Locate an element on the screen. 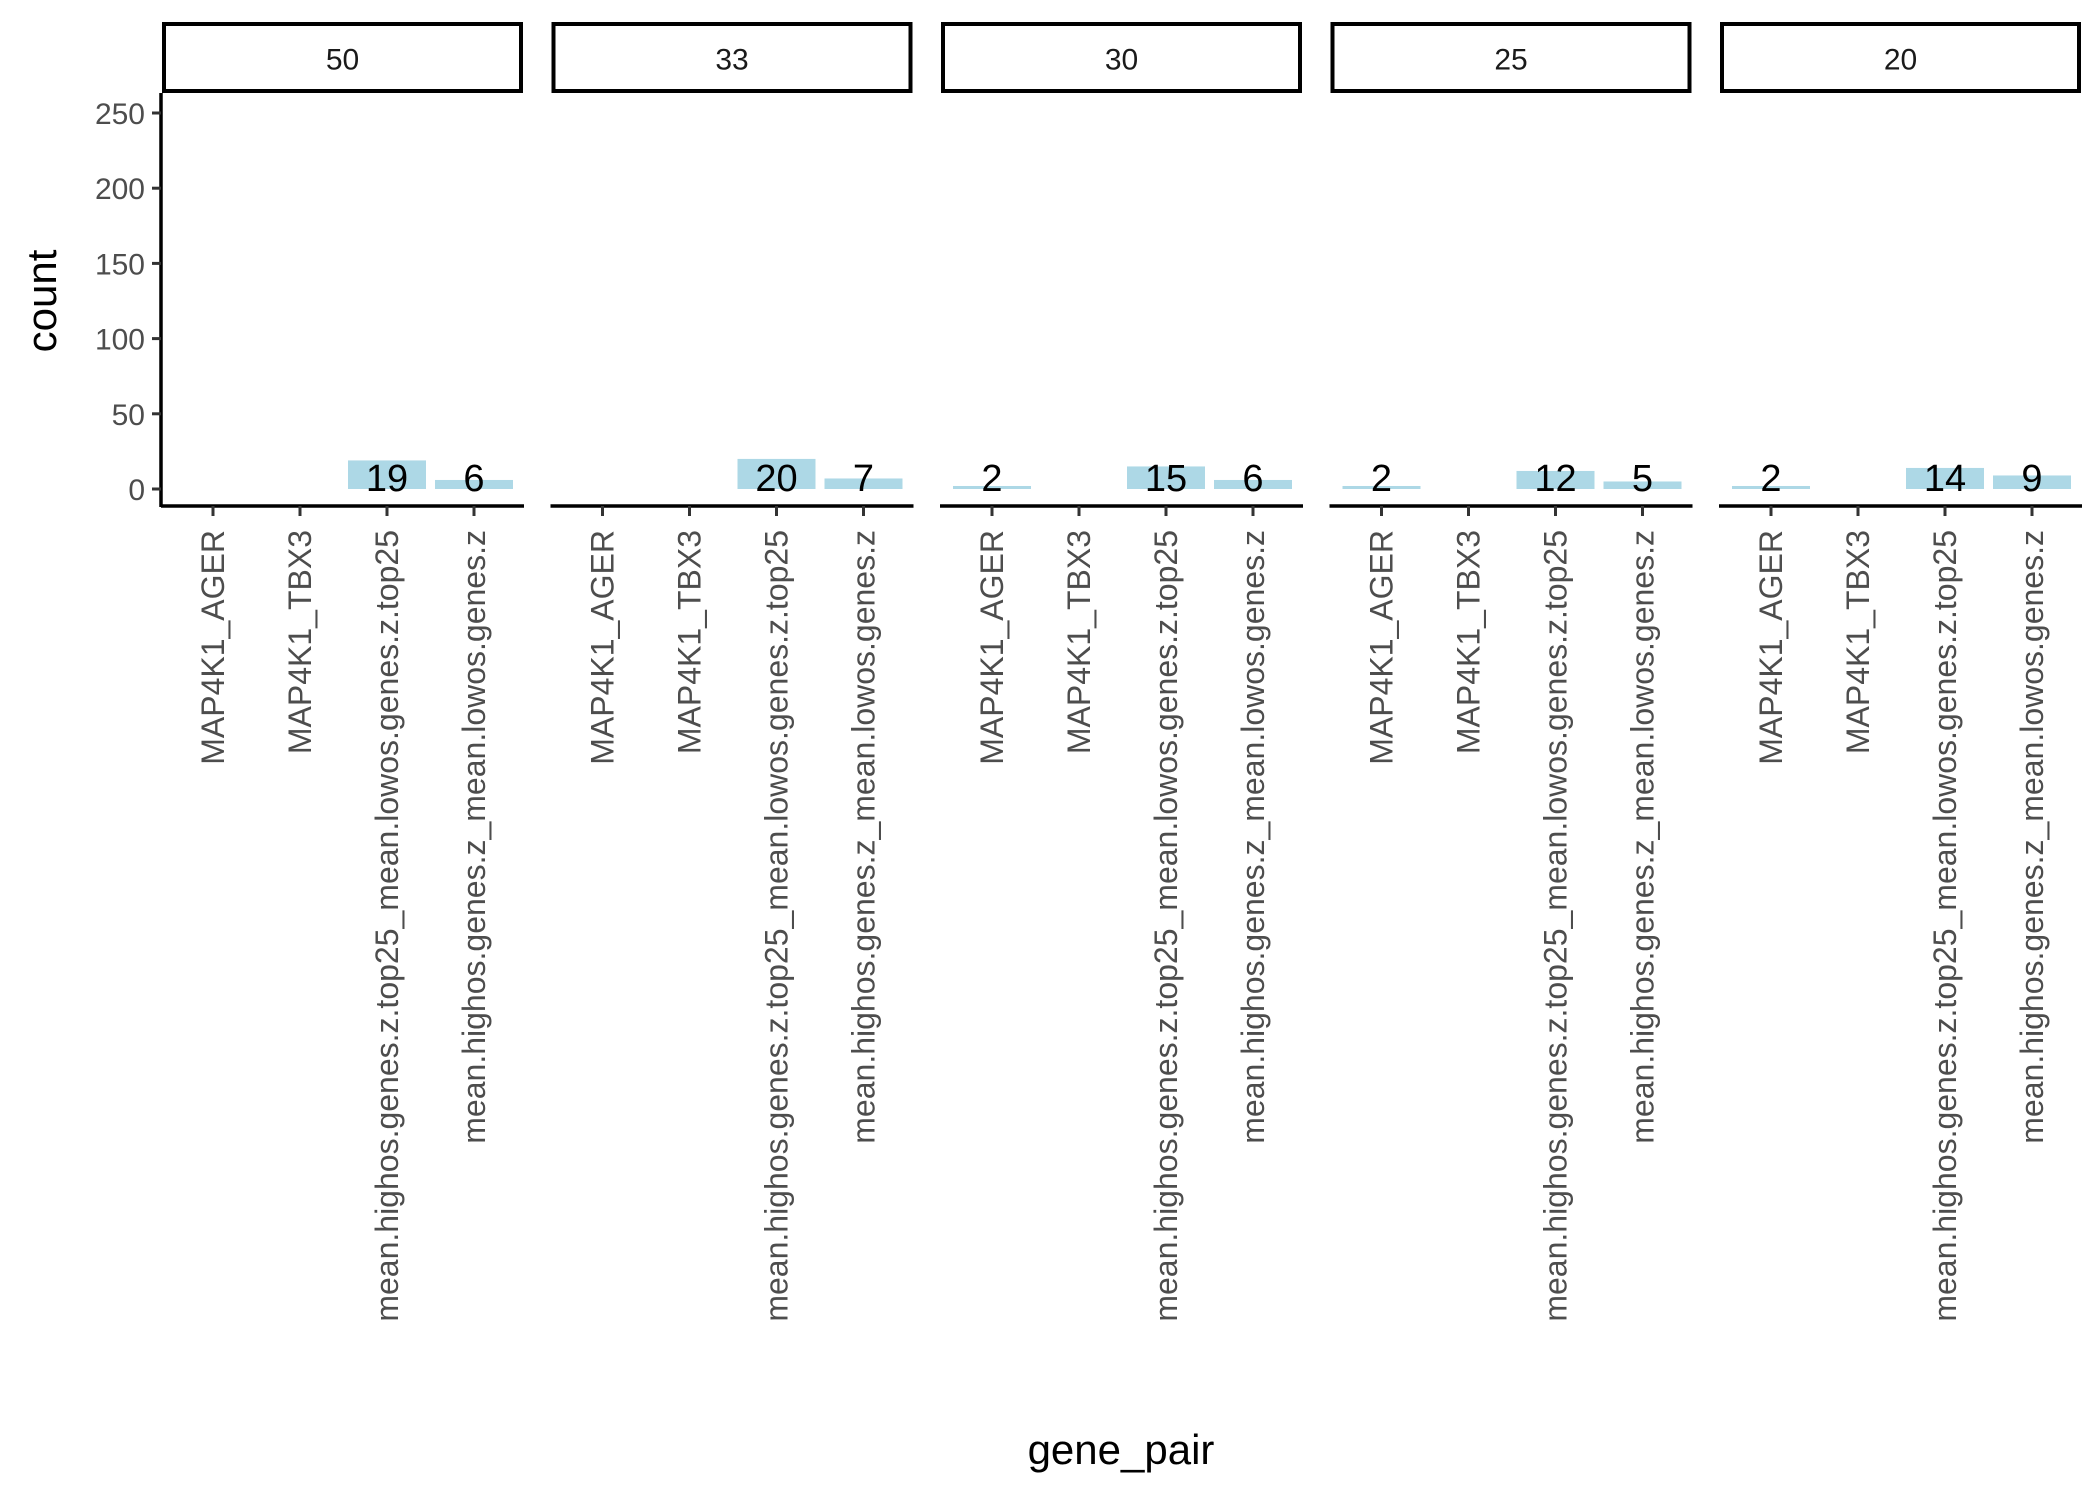 The image size is (2100, 1499). bar-value-label: 14 is located at coordinates (1945, 479).